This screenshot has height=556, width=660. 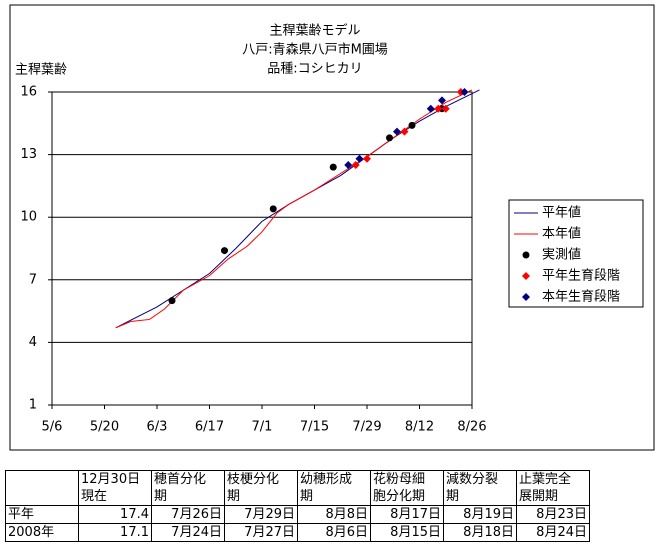 I want to click on value-cell: 8月6日, so click(x=334, y=532).